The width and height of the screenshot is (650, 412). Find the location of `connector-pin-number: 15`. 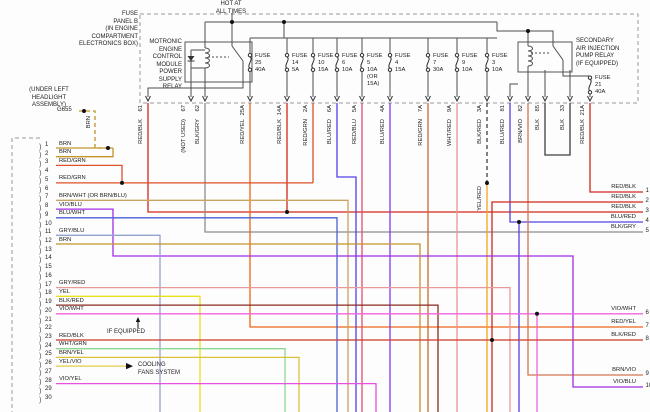

connector-pin-number: 15 is located at coordinates (48, 267).